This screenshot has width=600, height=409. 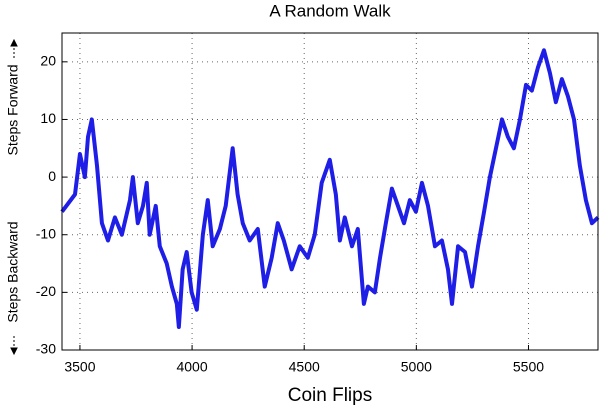 I want to click on y-tick-label: -10, so click(x=46, y=233).